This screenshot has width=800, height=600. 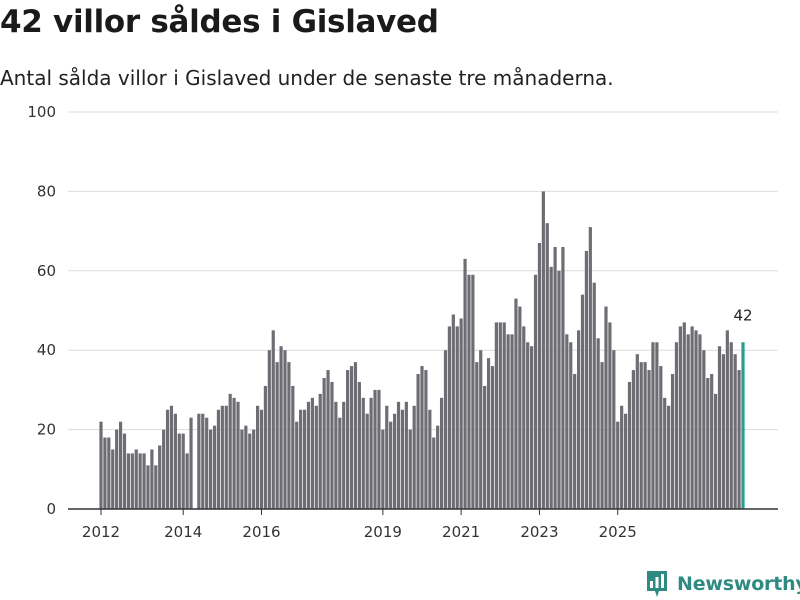 I want to click on x-tick-label: 2023, so click(x=539, y=532).